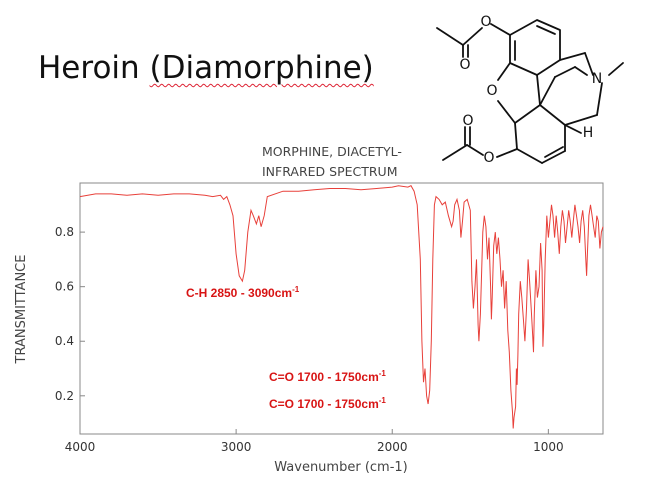  Describe the element at coordinates (548, 447) in the screenshot. I see `x-tick-label: 1000` at that location.